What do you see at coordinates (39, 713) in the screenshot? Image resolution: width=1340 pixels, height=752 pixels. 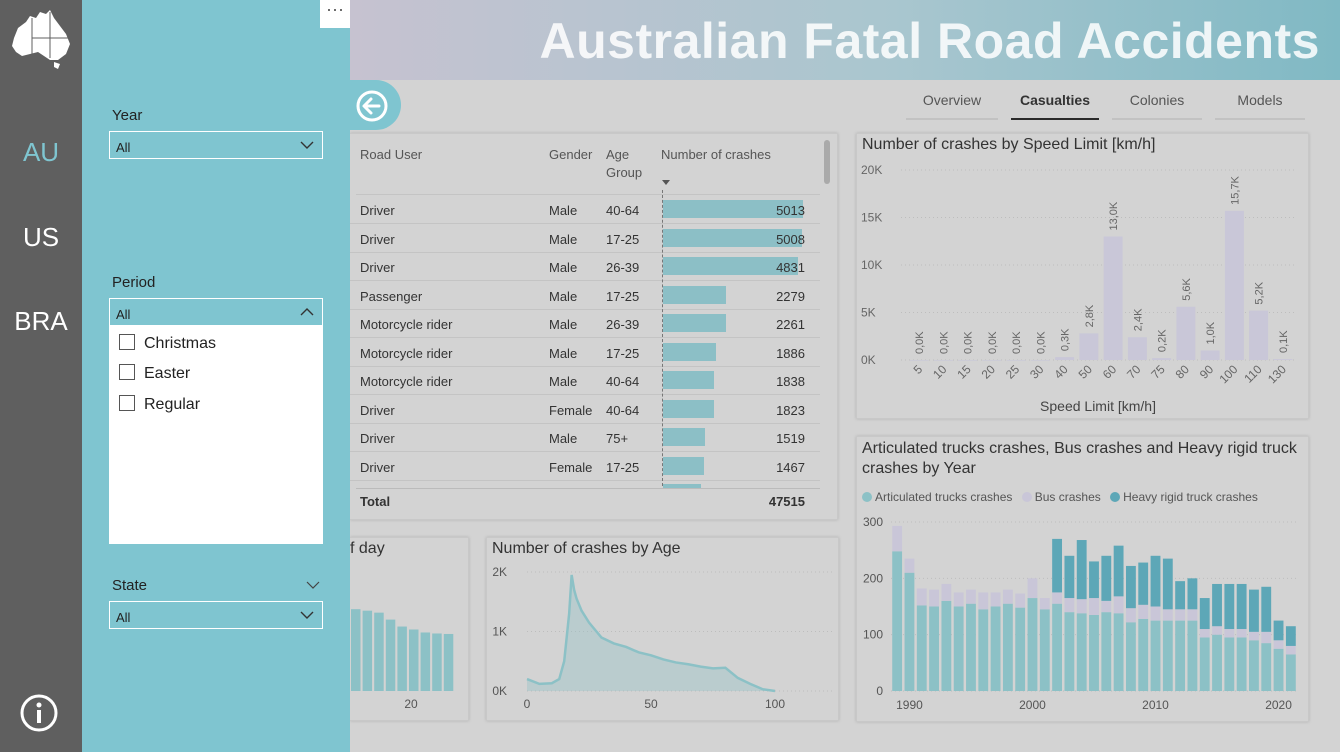 I see `info-icon` at bounding box center [39, 713].